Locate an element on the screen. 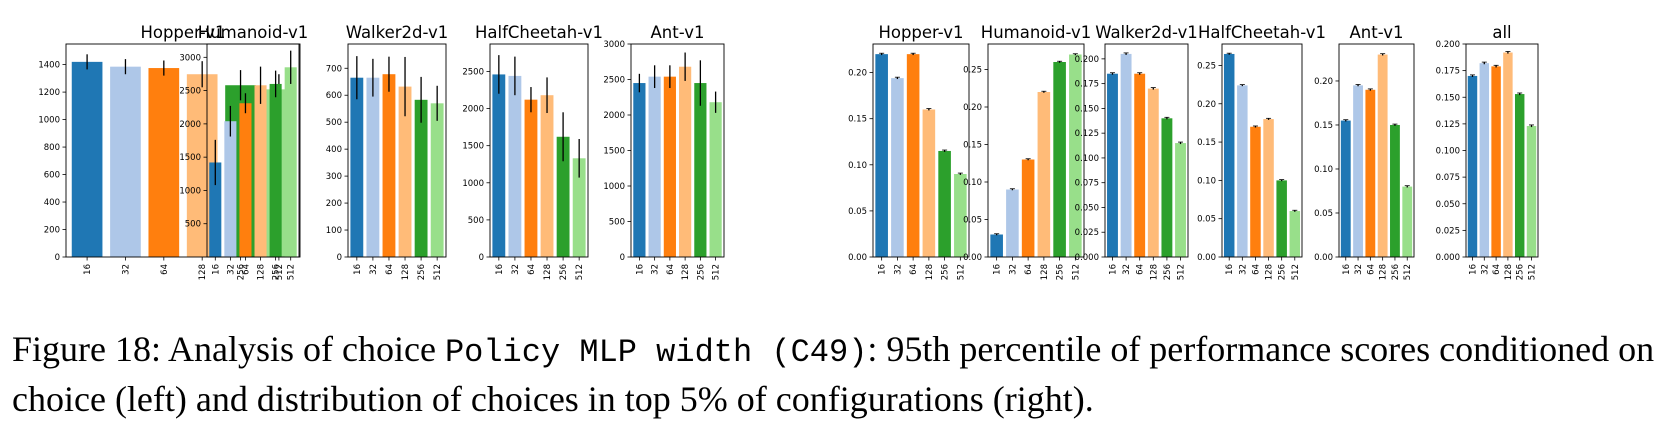 This screenshot has height=438, width=1675. y-tick-label: 0.05 is located at coordinates (972, 221).